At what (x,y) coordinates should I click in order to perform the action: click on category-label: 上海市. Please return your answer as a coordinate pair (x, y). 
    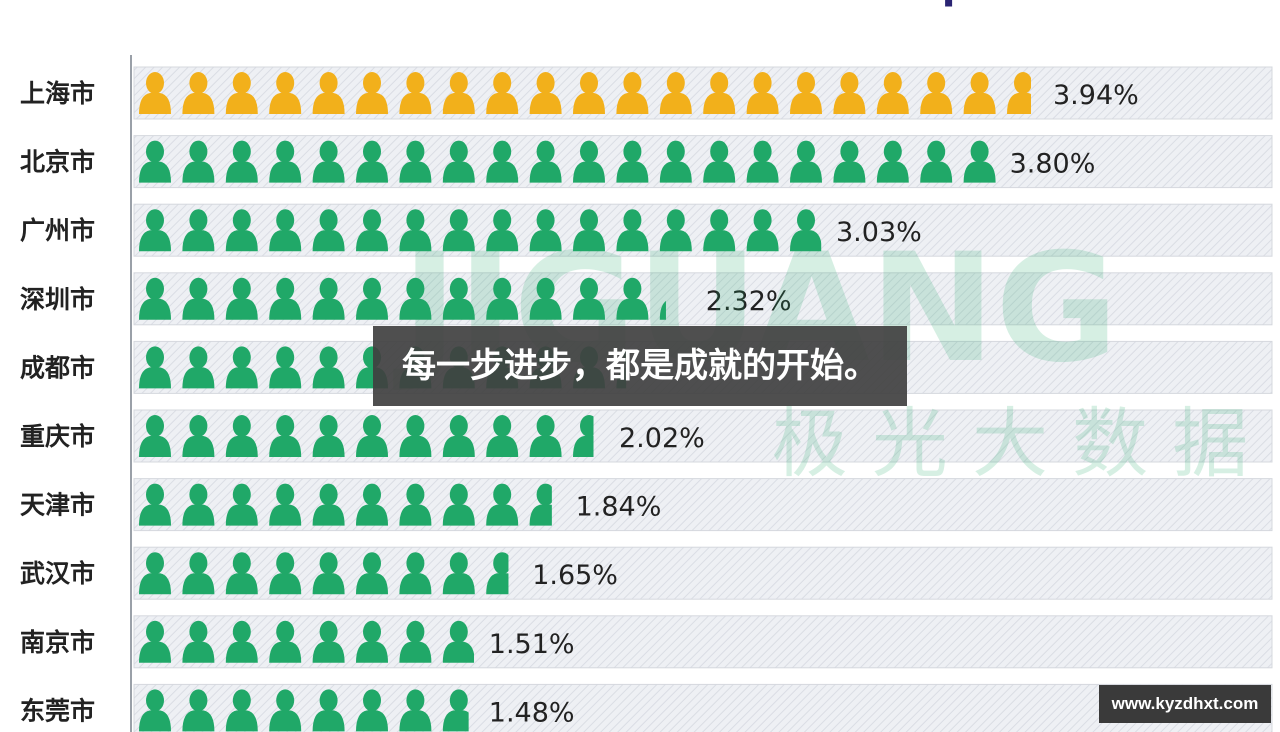
    Looking at the image, I should click on (57, 93).